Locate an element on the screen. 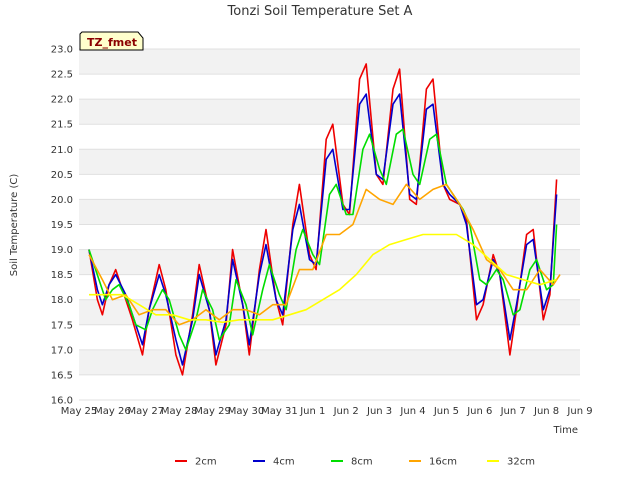  tag-label: TZ_fmet is located at coordinates (112, 42).